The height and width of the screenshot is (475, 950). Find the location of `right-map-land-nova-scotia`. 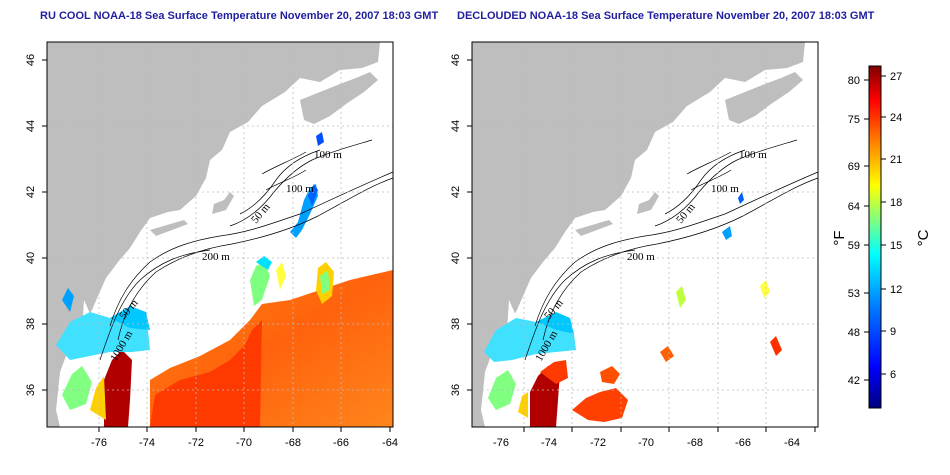

right-map-land-nova-scotia is located at coordinates (764, 98).